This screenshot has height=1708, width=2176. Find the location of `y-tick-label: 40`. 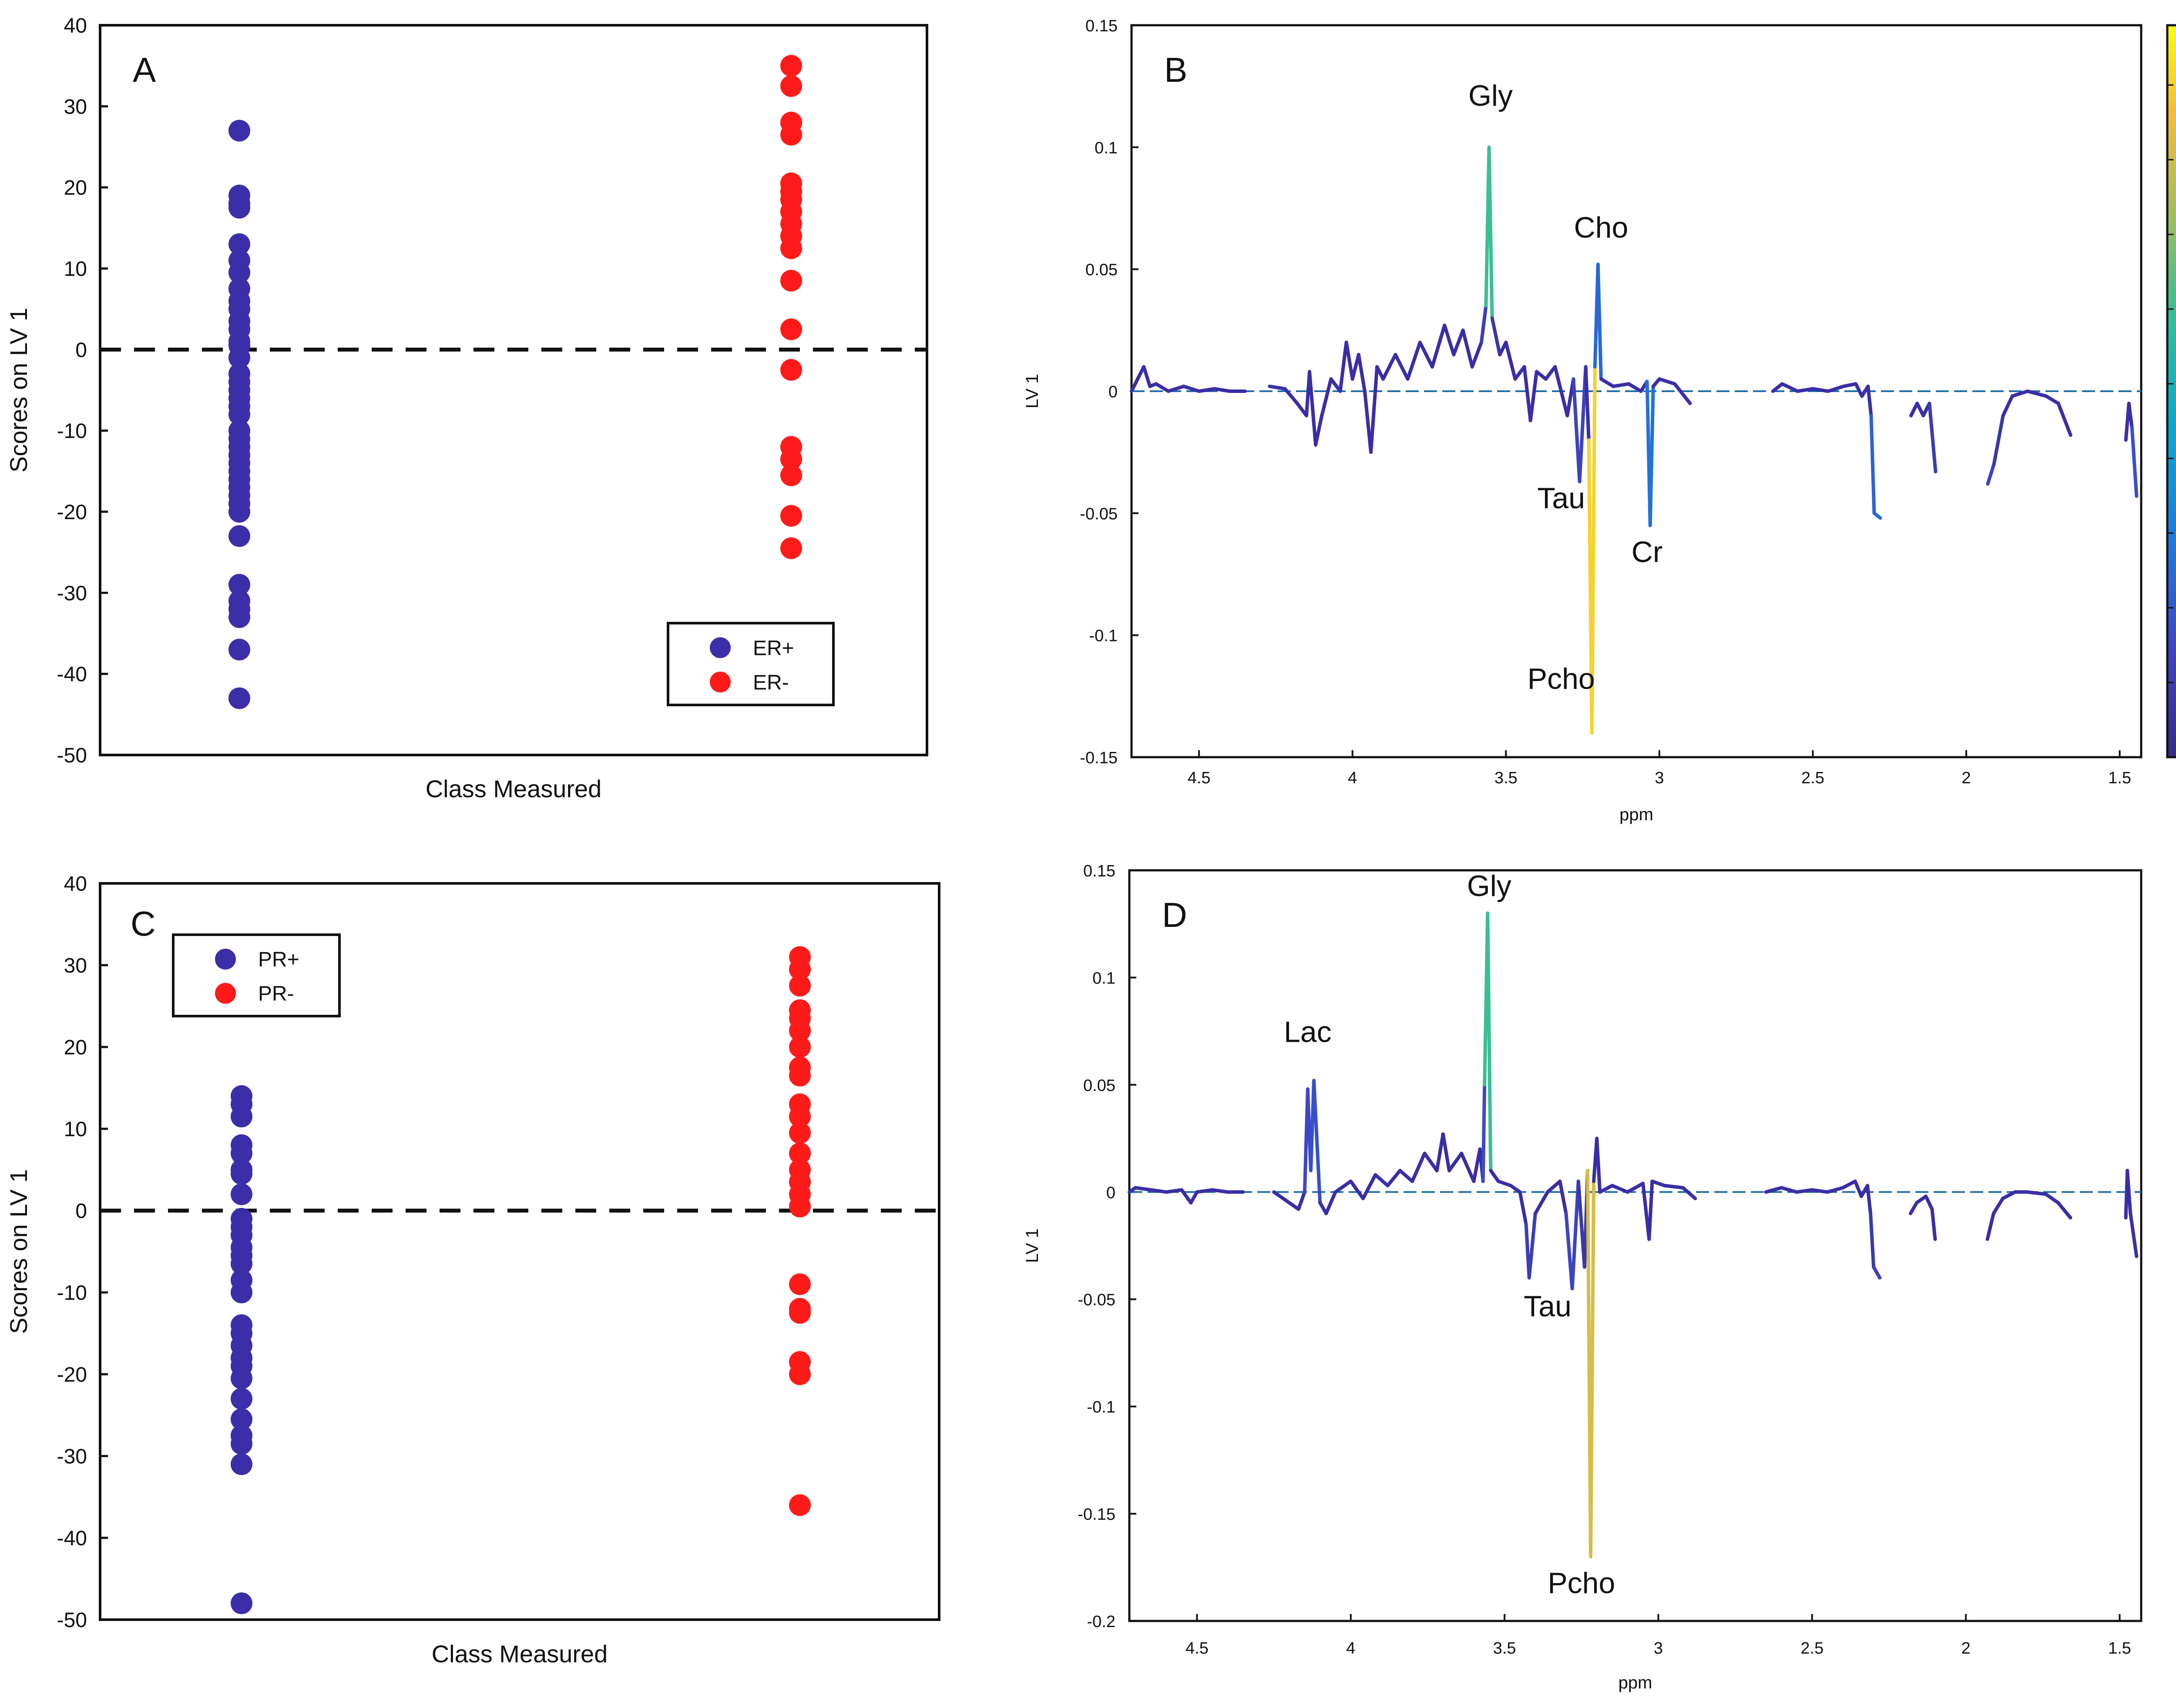

y-tick-label: 40 is located at coordinates (75, 26).